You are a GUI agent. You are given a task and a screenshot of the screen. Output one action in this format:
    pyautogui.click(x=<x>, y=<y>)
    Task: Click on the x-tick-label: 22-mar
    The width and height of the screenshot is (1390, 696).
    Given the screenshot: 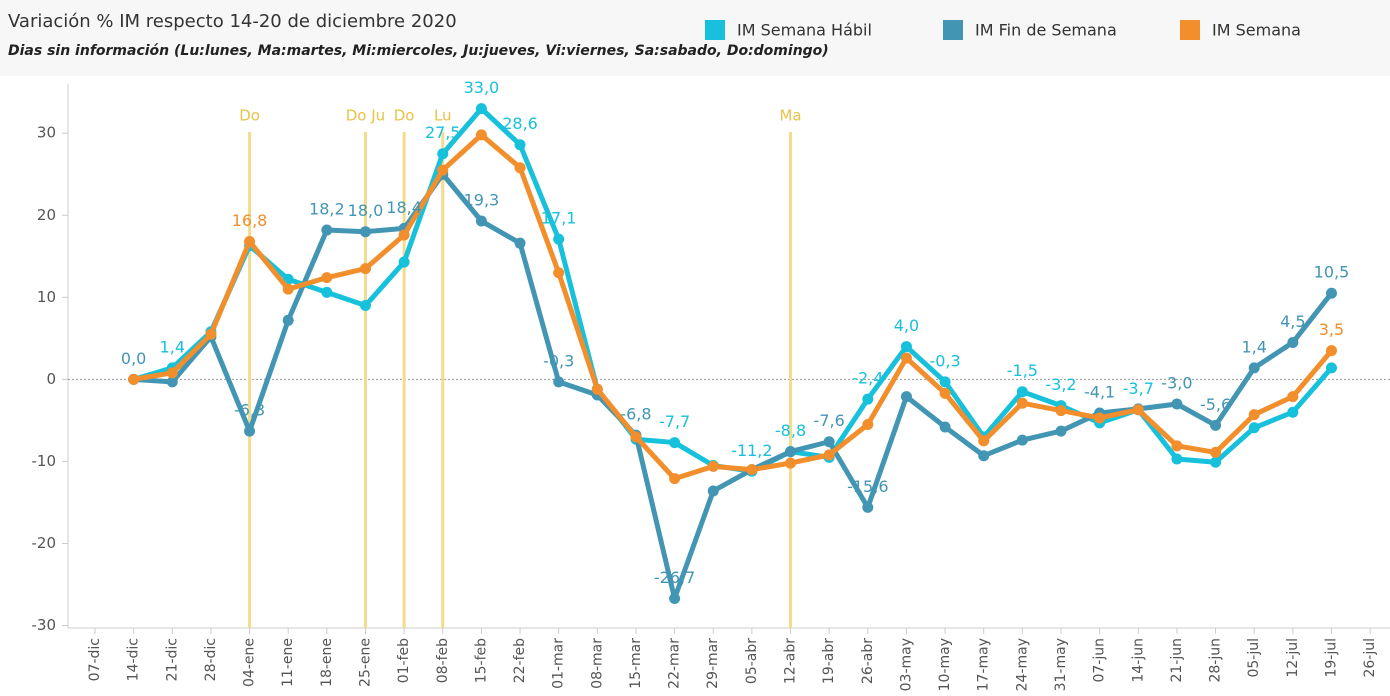 What is the action you would take?
    pyautogui.click(x=675, y=663)
    